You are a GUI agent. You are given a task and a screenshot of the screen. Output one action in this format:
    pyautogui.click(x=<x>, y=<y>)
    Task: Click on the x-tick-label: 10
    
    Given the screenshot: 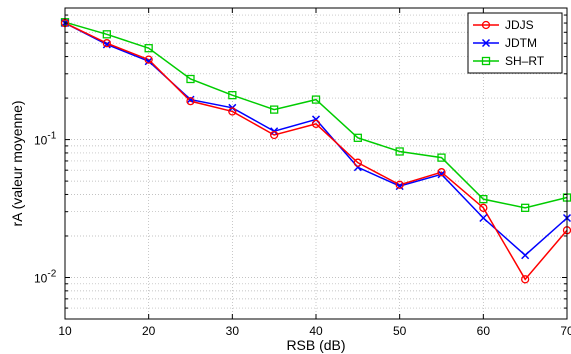 What is the action you would take?
    pyautogui.click(x=65, y=331)
    